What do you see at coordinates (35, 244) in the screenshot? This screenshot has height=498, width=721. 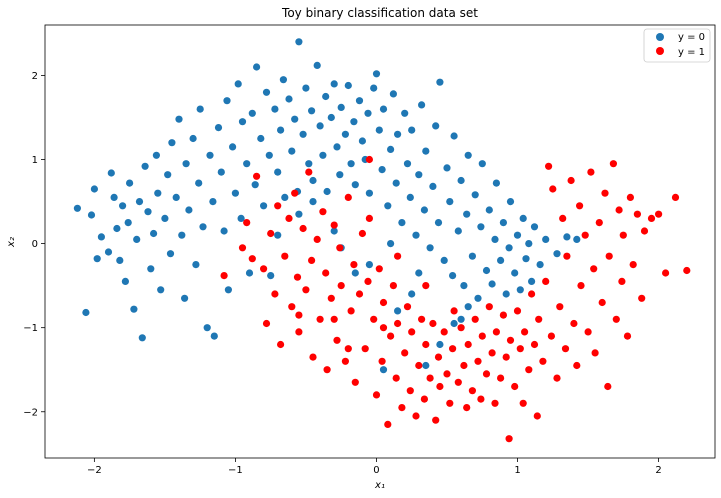 I see `y-tick-label: 0` at bounding box center [35, 244].